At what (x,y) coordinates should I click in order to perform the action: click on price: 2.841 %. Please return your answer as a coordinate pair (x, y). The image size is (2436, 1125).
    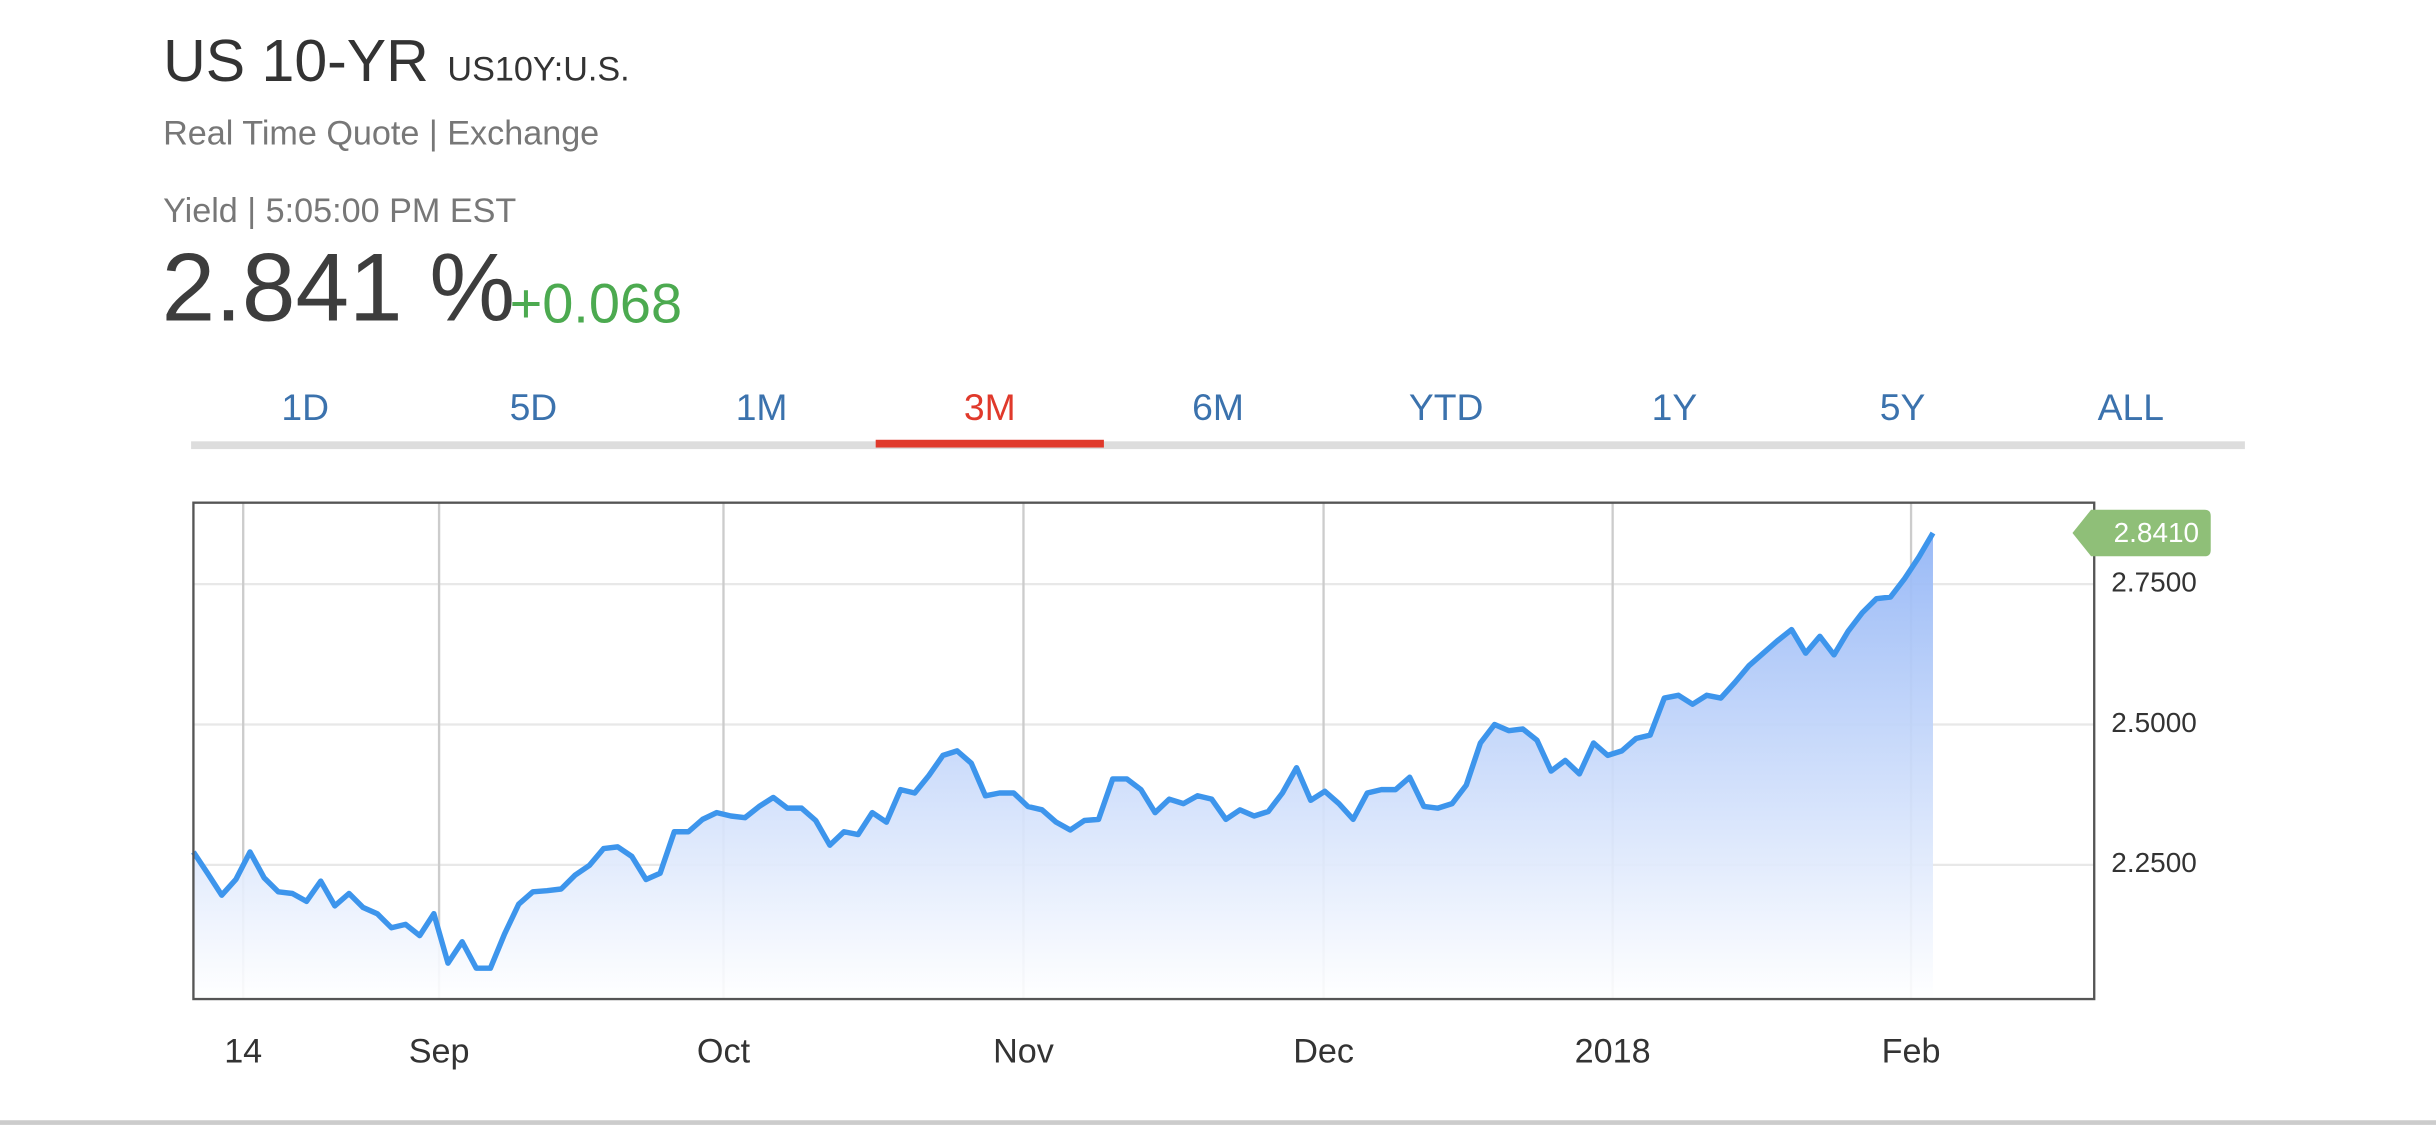
    Looking at the image, I should click on (338, 288).